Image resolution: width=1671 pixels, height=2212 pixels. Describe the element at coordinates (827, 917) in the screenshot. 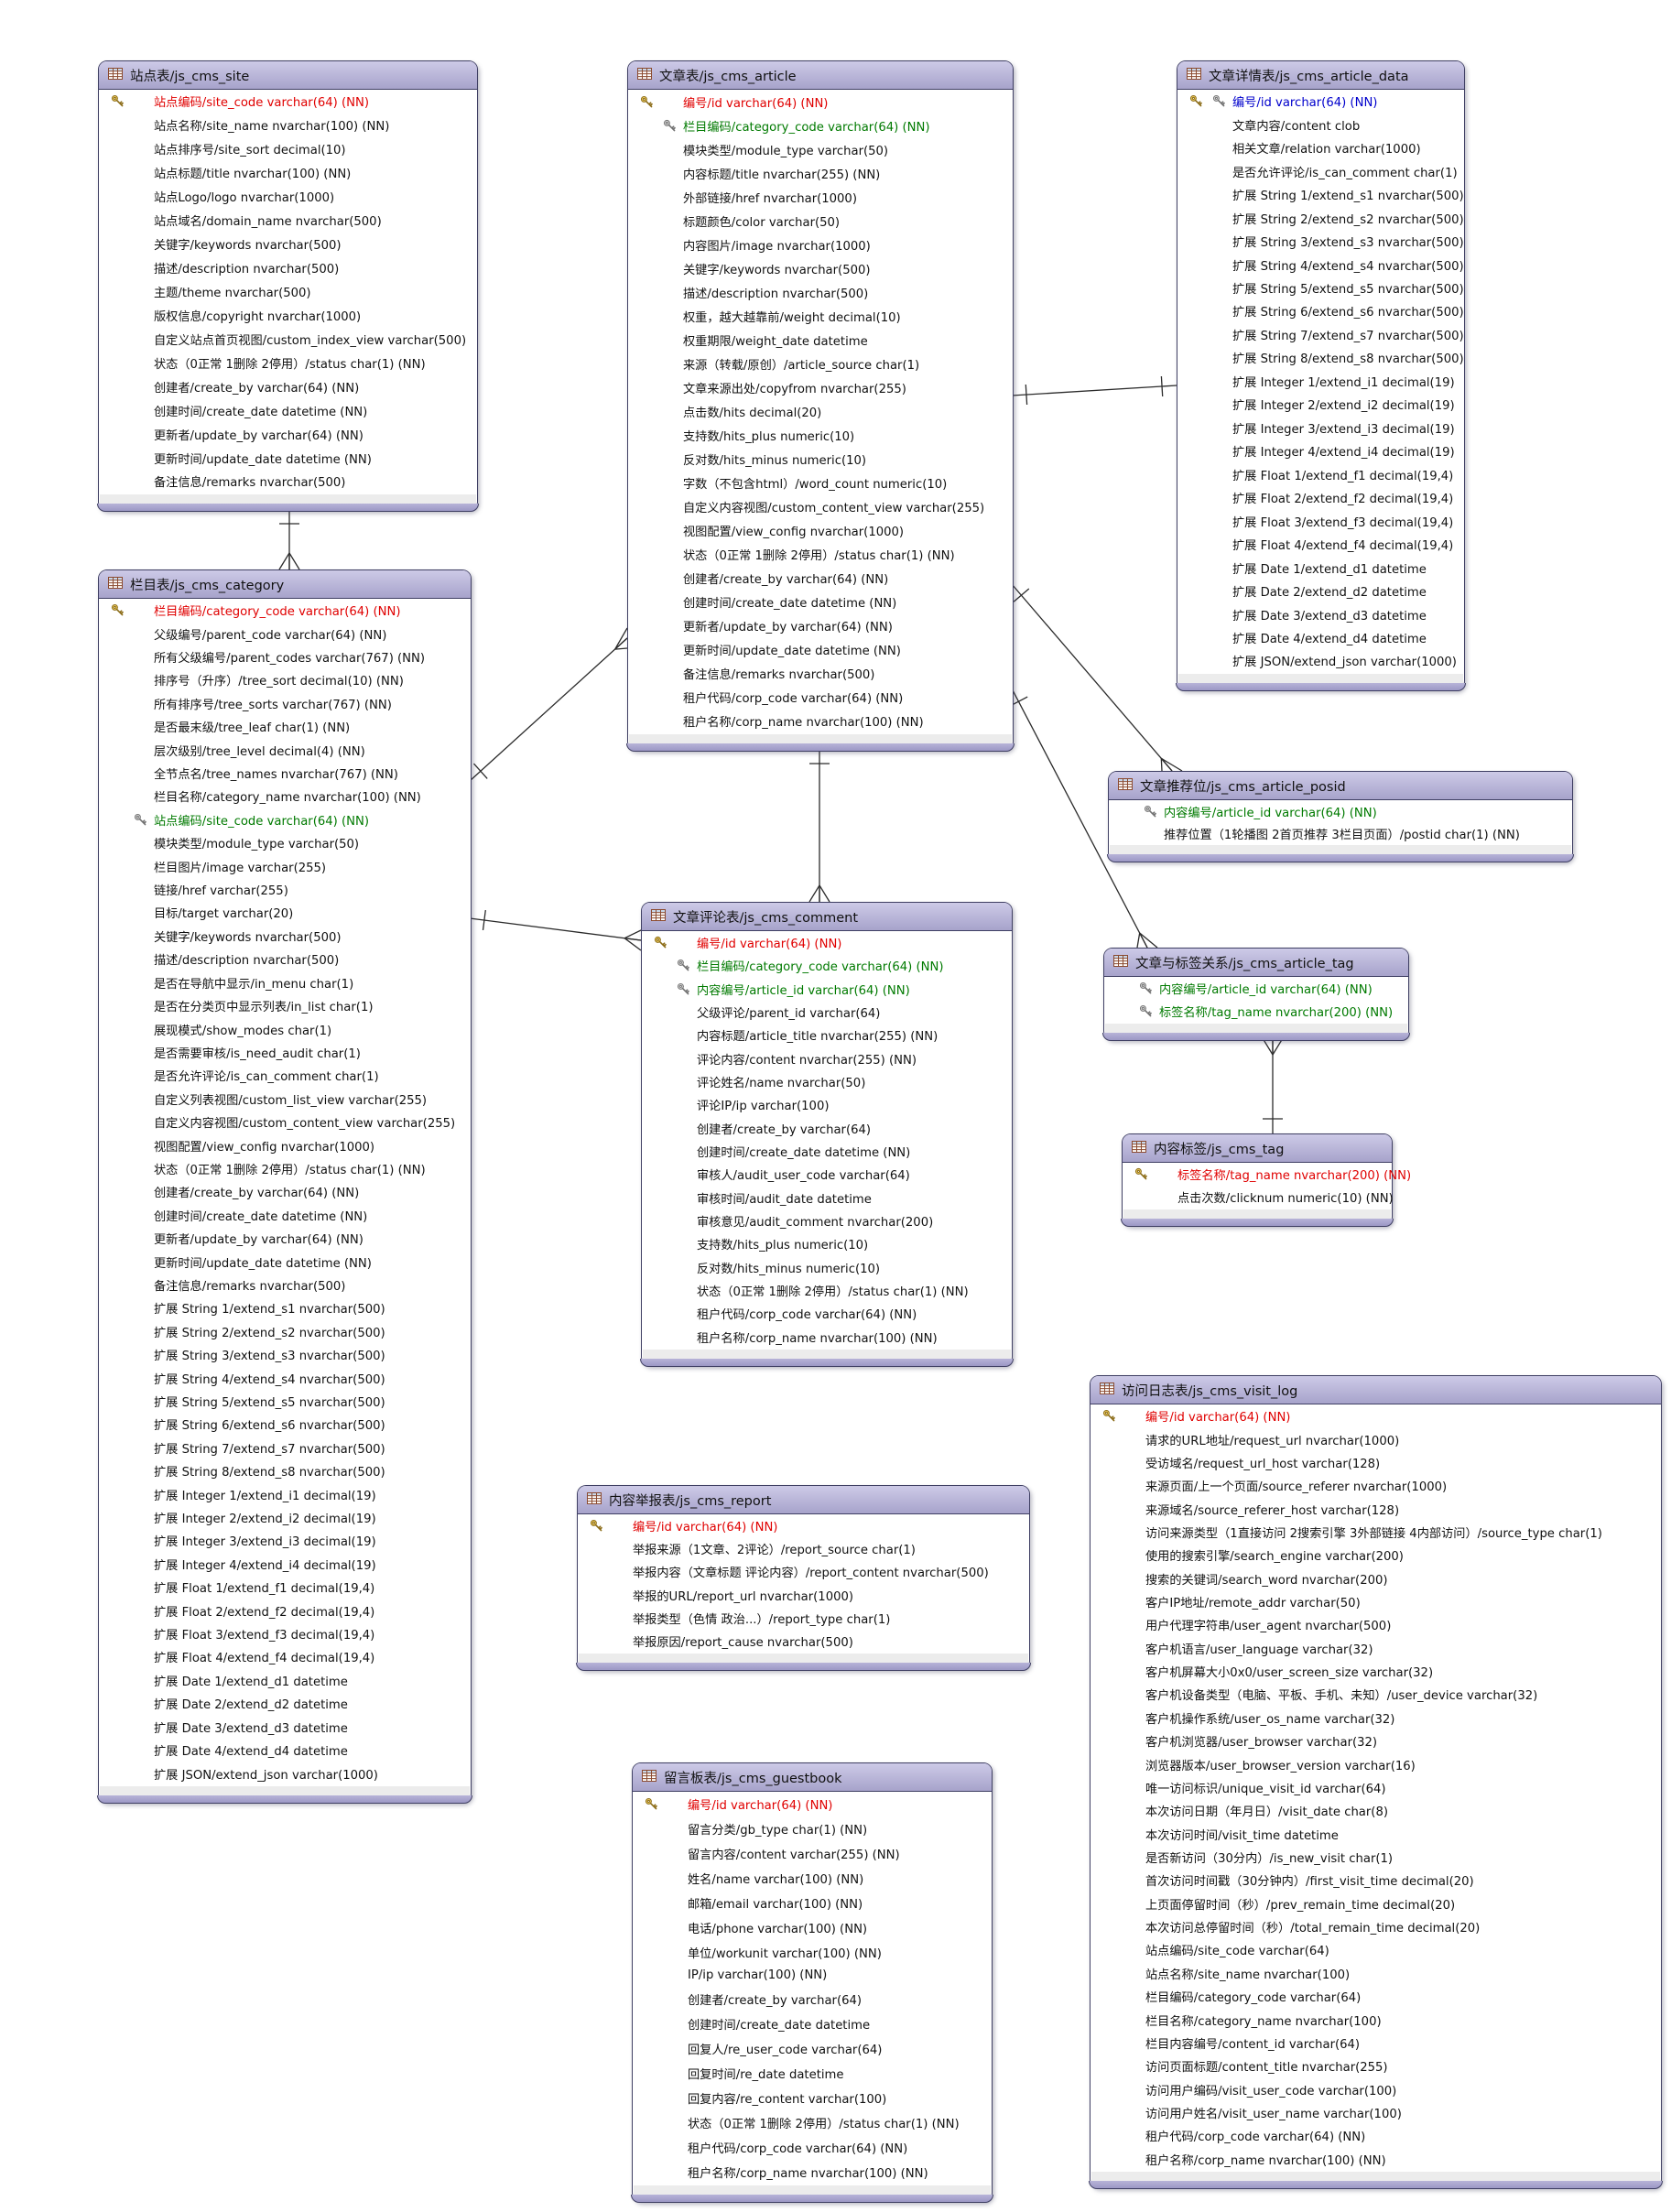

I see `table-header-comment: 文章评论表/js_cms_comment` at that location.